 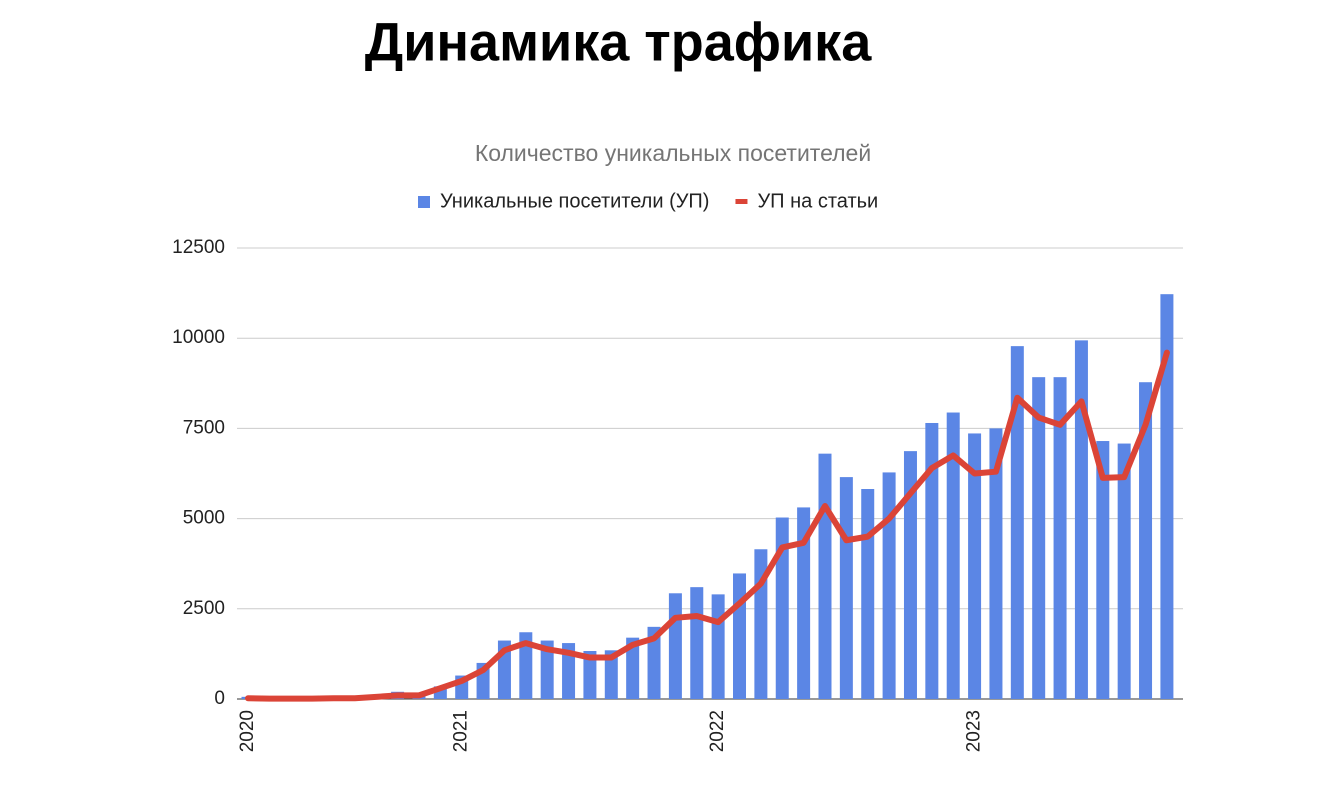 I want to click on x-tick-label: 2022, so click(x=717, y=731).